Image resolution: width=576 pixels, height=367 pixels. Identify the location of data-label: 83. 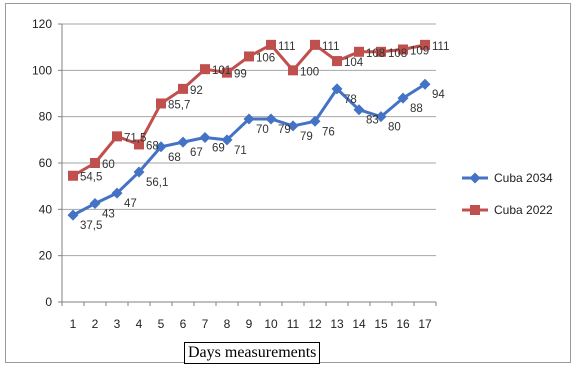
(372, 121).